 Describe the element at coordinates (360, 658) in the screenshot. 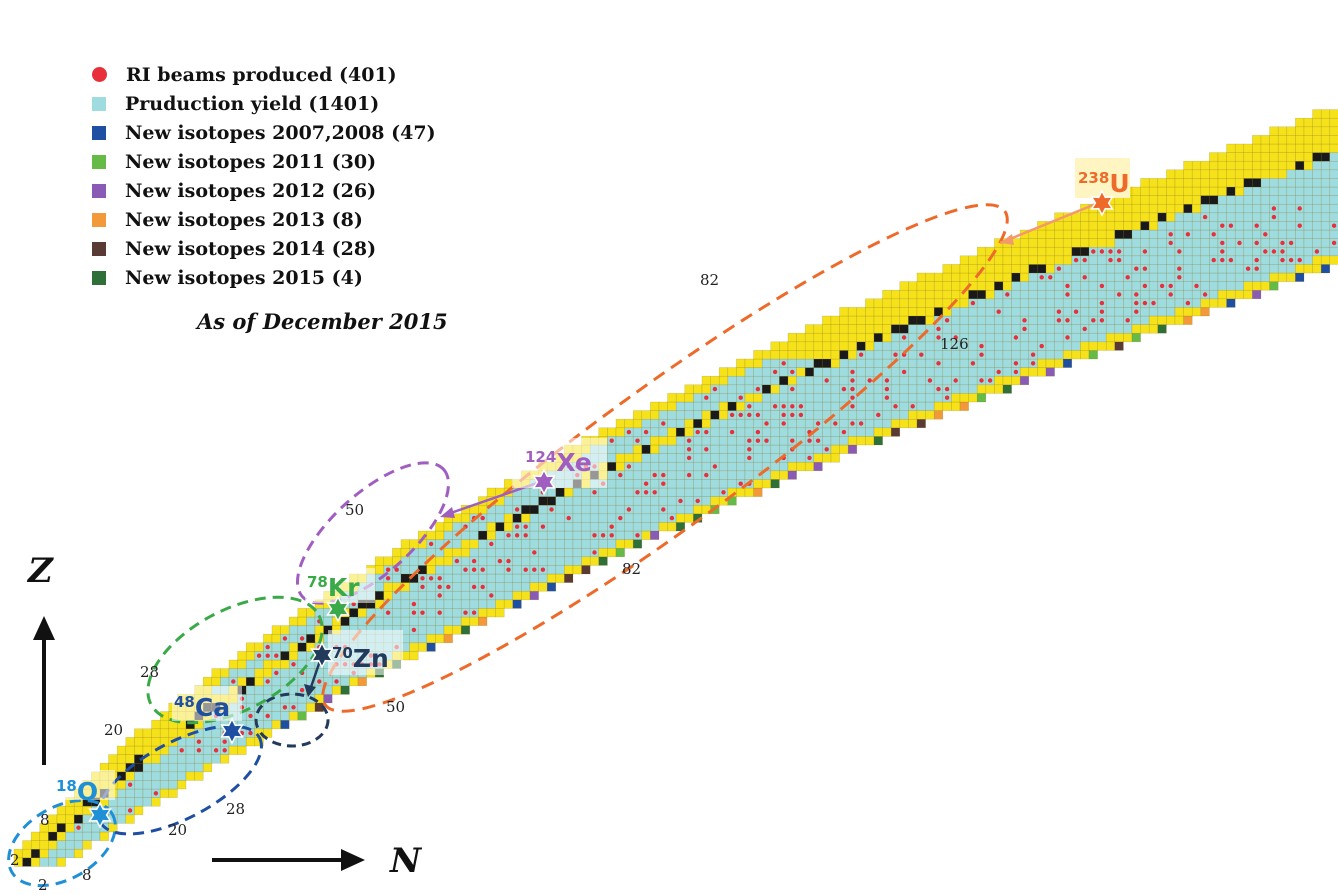

I see `beam-label: 70Zn` at that location.